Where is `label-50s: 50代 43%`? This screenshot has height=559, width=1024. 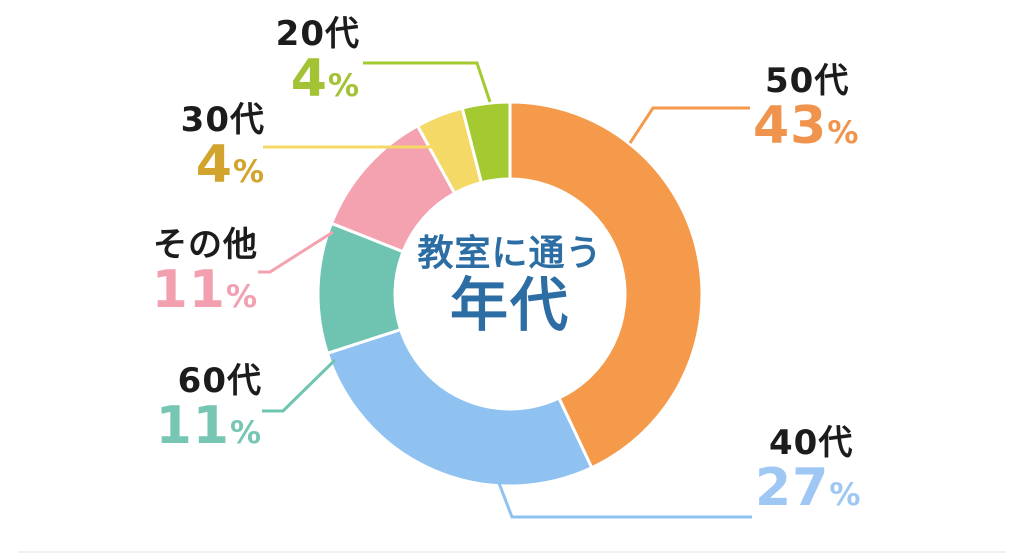 label-50s: 50代 43% is located at coordinates (806, 107).